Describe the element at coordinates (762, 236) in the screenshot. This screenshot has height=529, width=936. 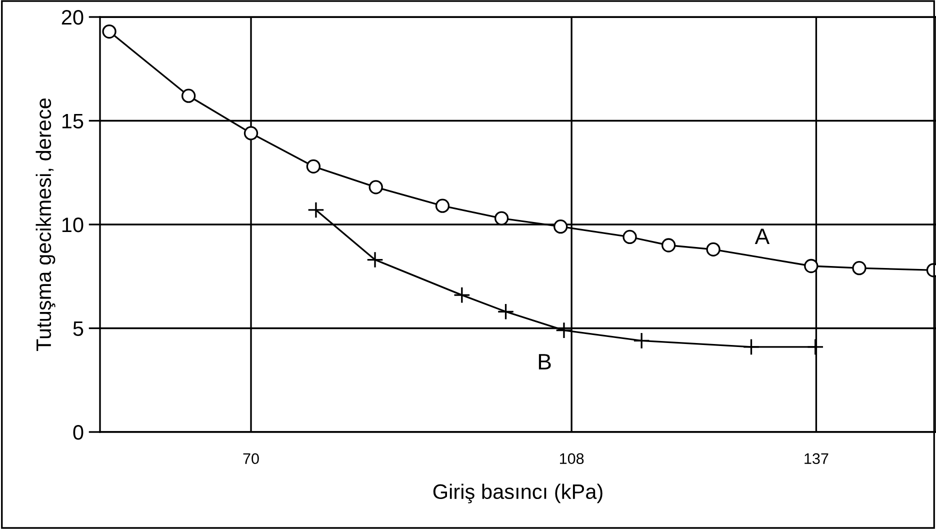
I see `series-label: A` at that location.